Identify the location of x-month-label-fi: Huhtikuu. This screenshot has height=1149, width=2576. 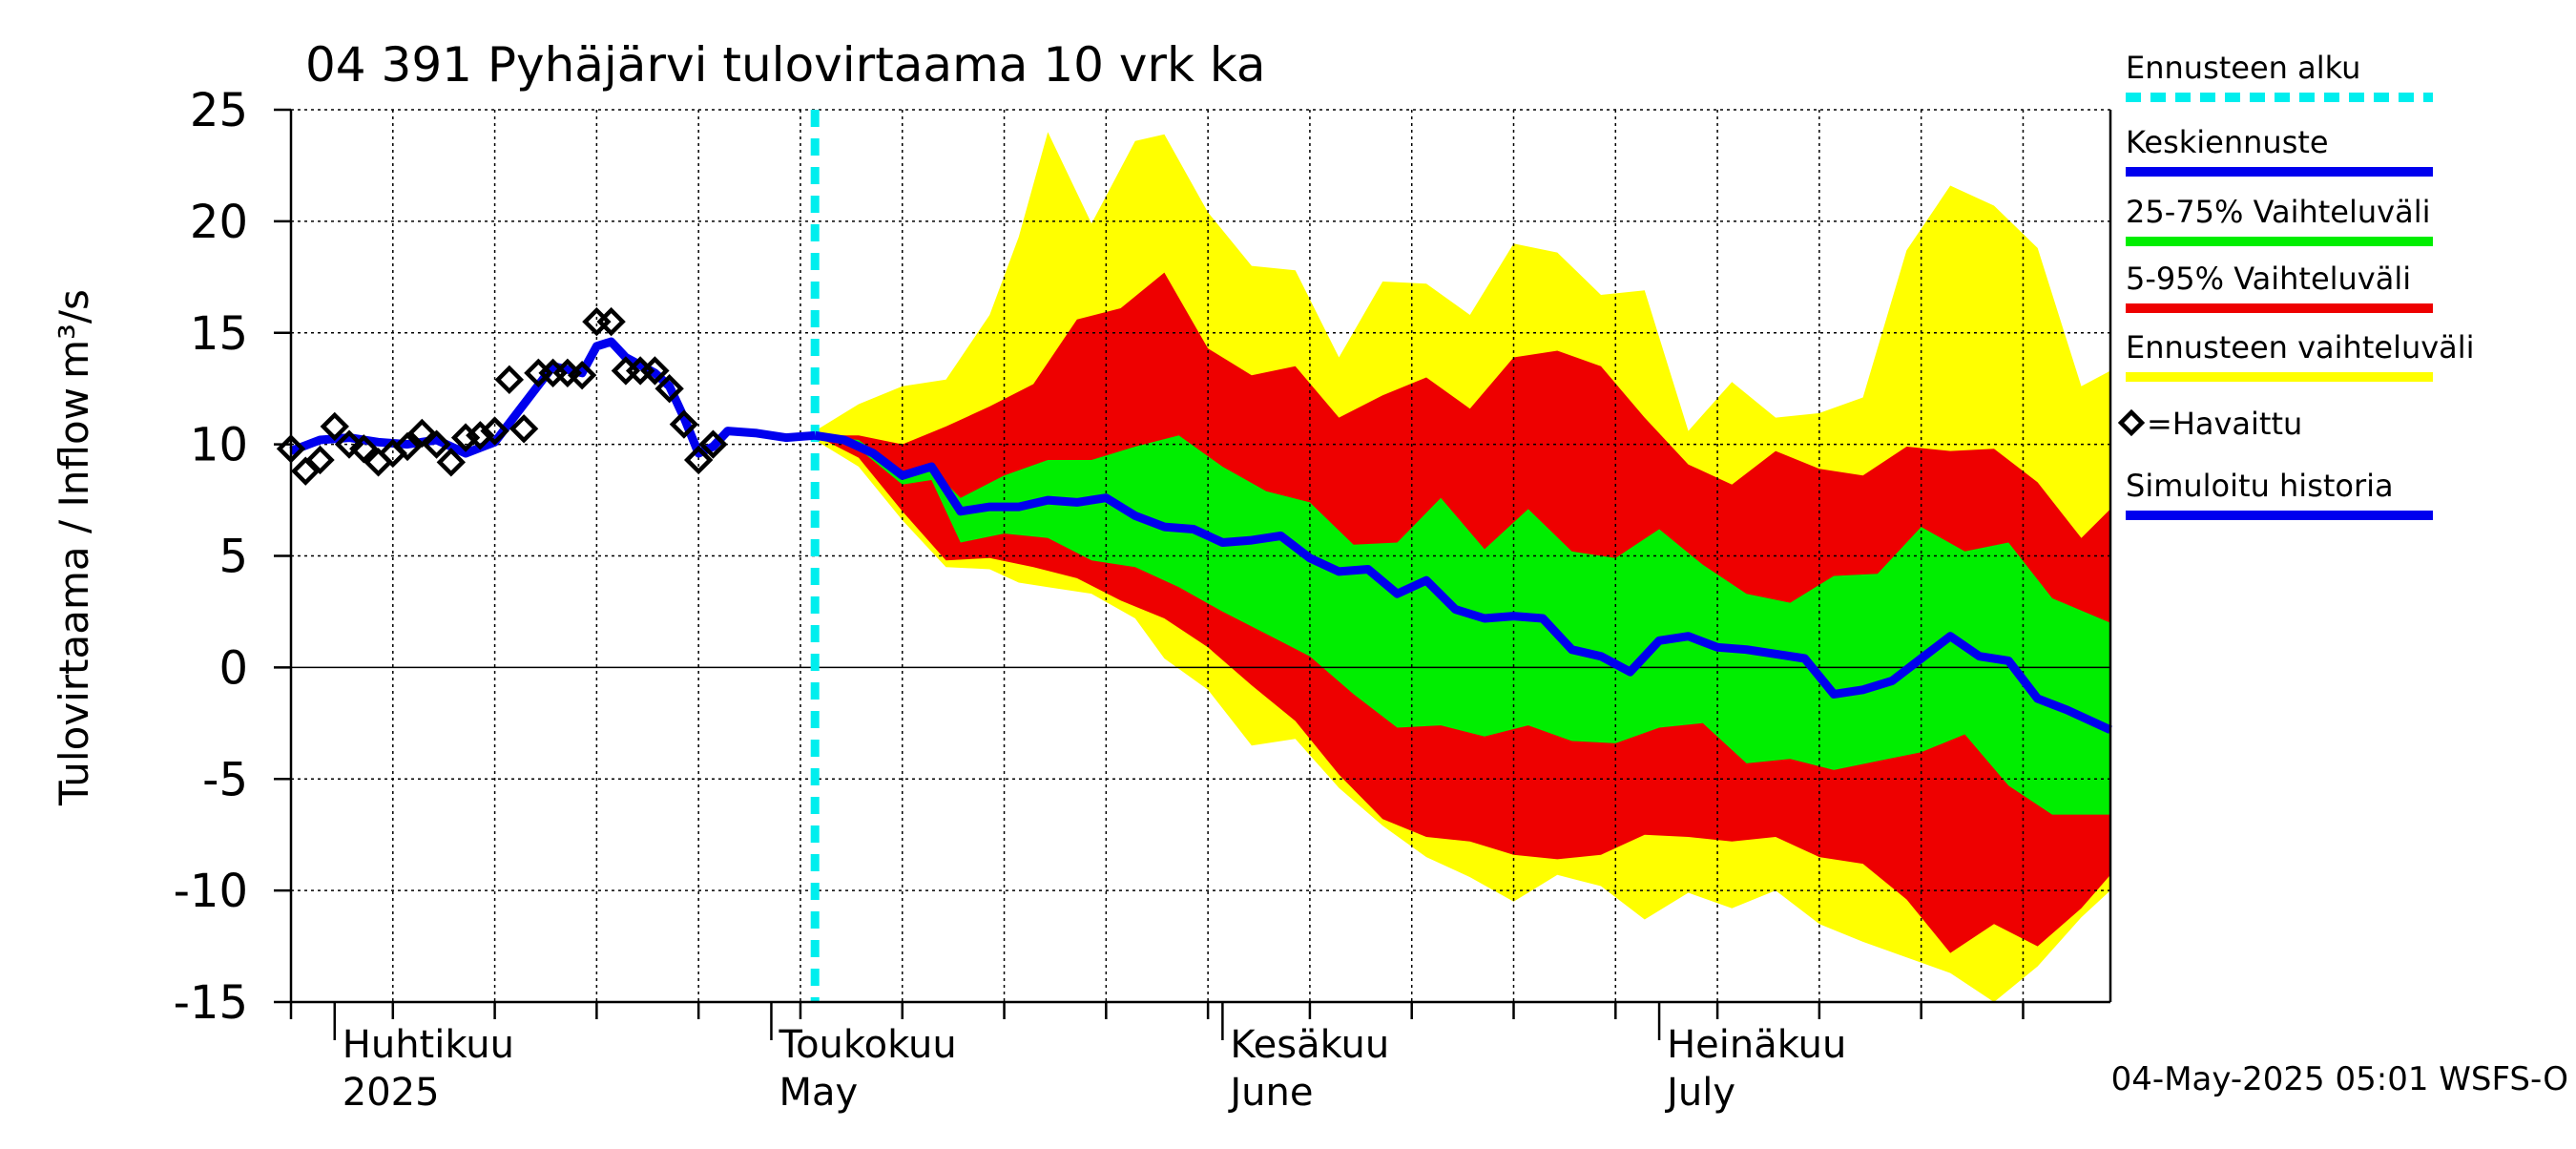
(428, 1045).